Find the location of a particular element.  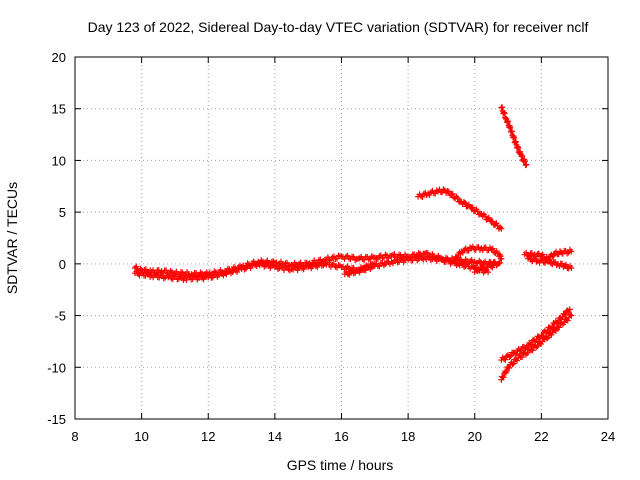

x-tick-label: 24 is located at coordinates (608, 436).